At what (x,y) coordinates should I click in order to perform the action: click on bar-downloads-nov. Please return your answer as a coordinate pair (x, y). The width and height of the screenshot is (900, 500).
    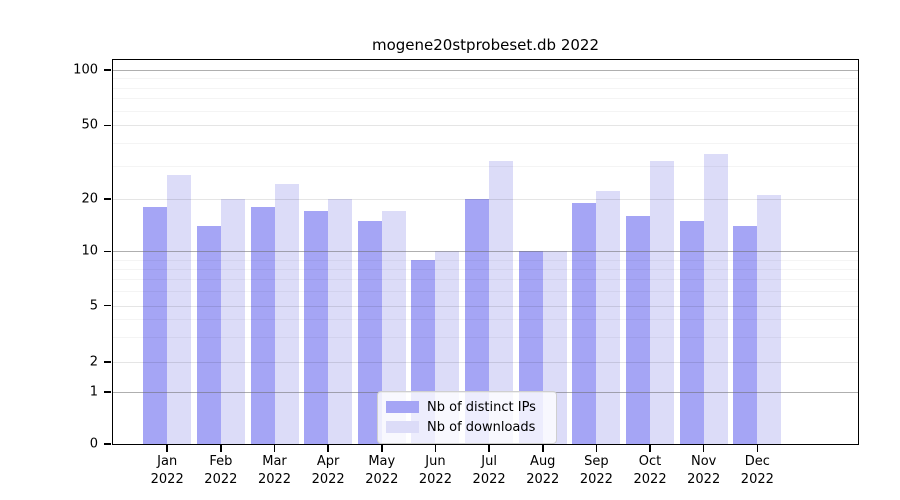
    Looking at the image, I should click on (715, 299).